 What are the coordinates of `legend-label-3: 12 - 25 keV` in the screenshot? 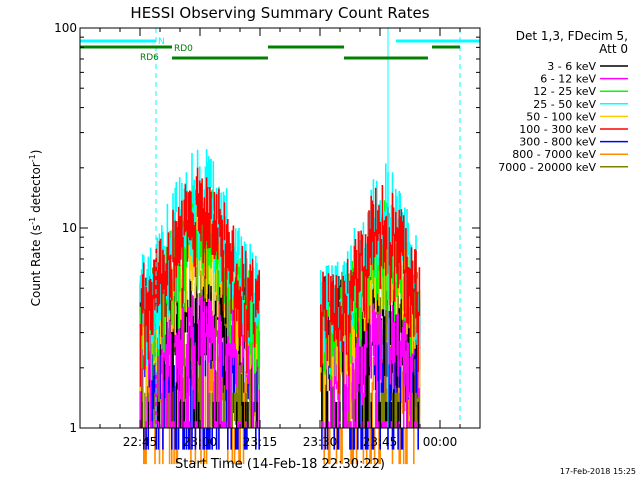 It's located at (564, 91).